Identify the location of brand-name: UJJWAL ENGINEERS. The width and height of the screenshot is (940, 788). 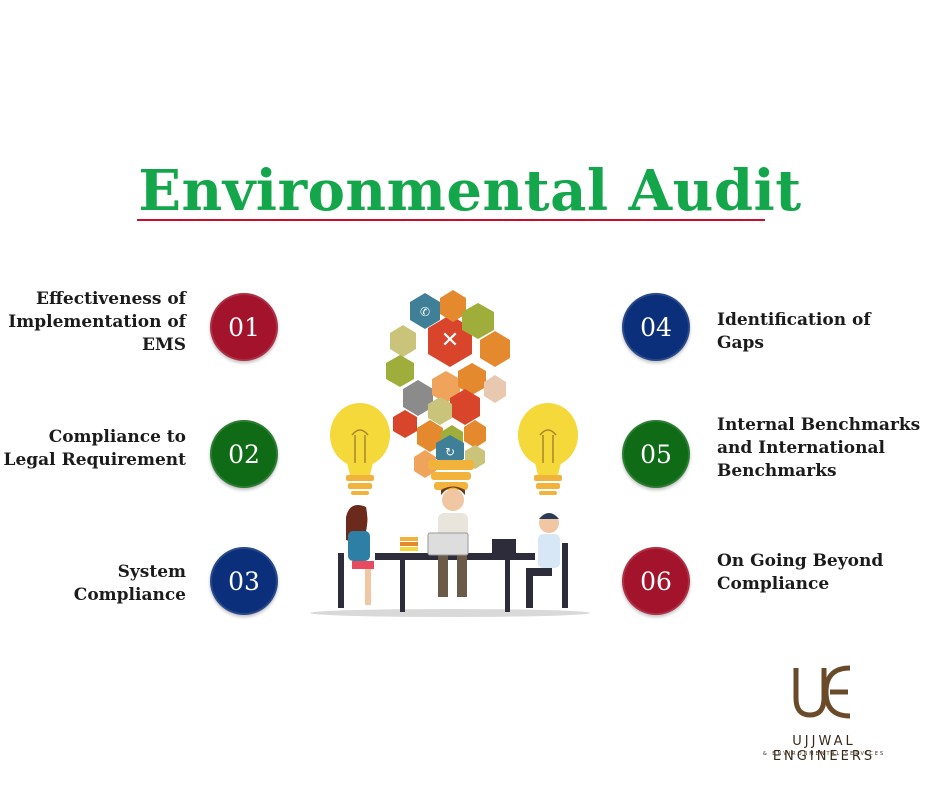
(824, 749).